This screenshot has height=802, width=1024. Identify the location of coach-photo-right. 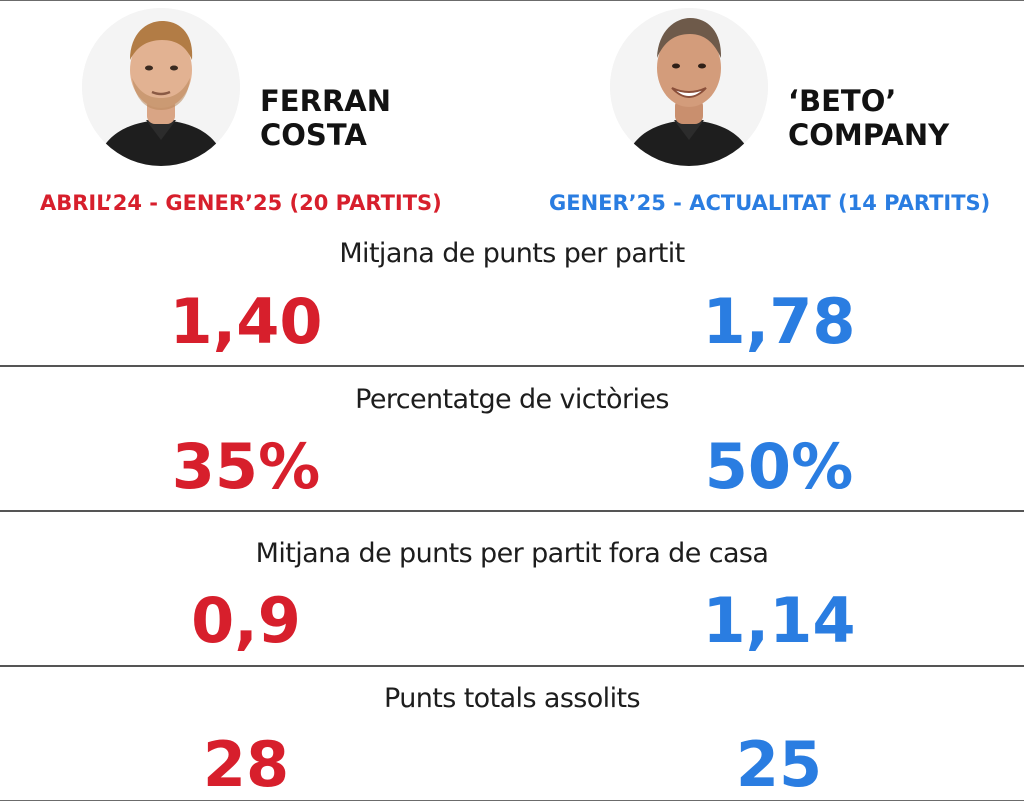
(689, 87).